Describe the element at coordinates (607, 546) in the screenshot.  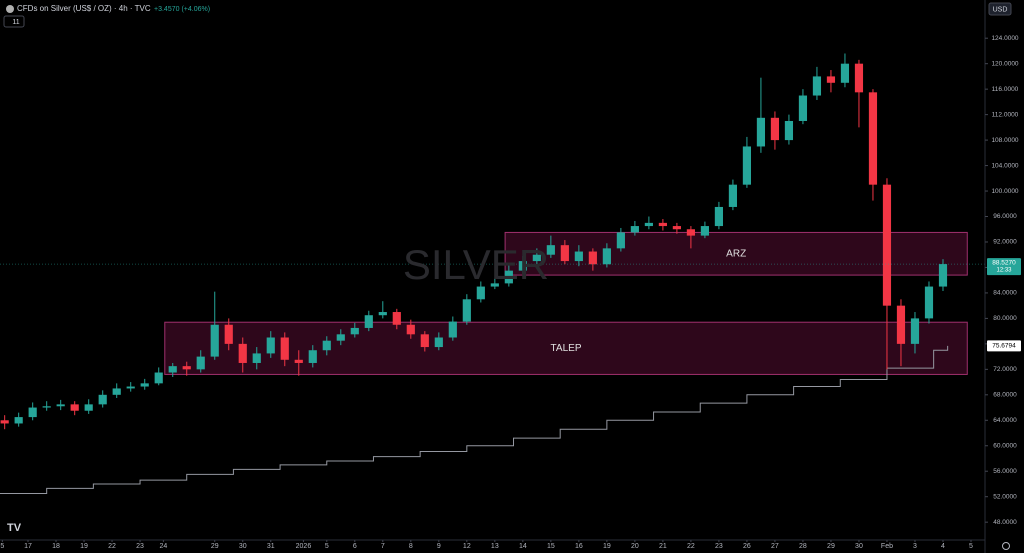
I see `x-tick-label: 19` at that location.